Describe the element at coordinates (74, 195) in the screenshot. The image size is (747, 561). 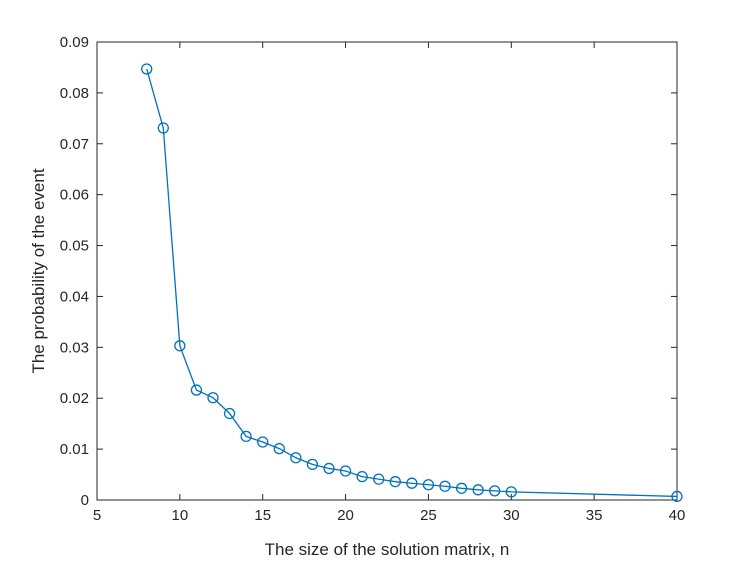
I see `y-tick-label: 0.06` at that location.